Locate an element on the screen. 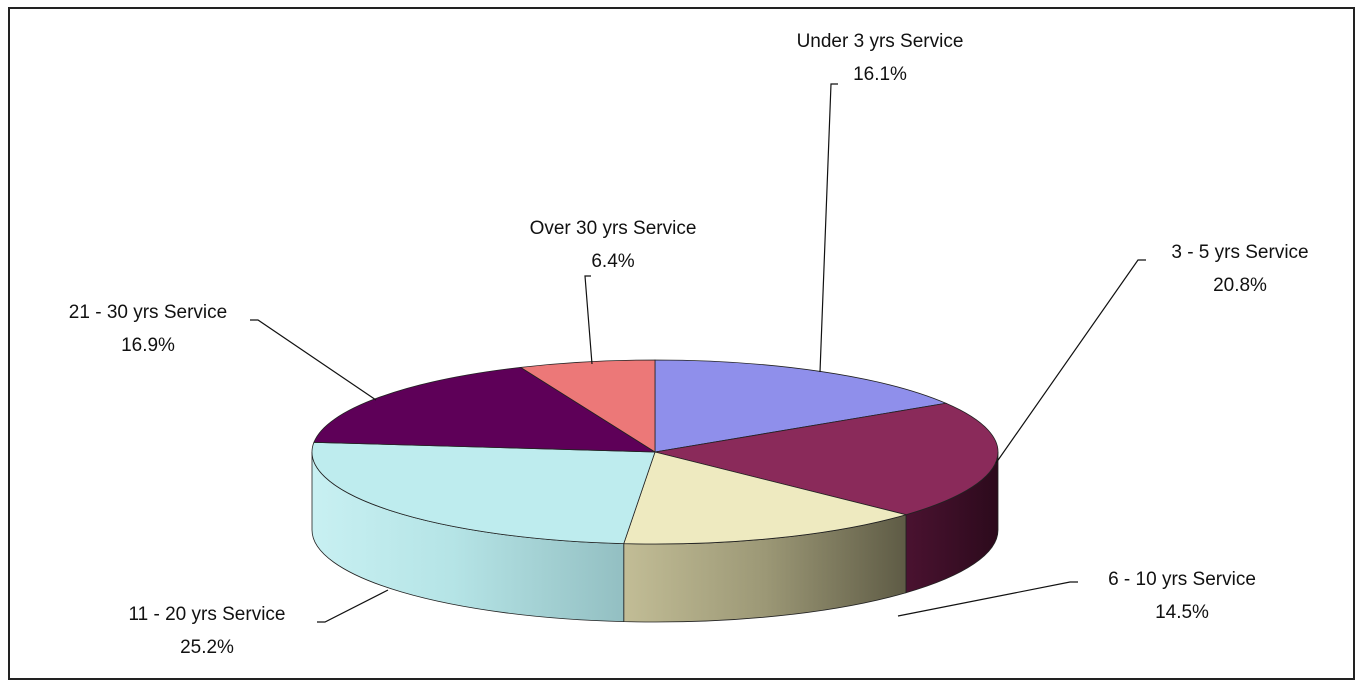 Image resolution: width=1362 pixels, height=683 pixels. slice-label-over-30-yrs-service: Over 30 yrs Service is located at coordinates (613, 228).